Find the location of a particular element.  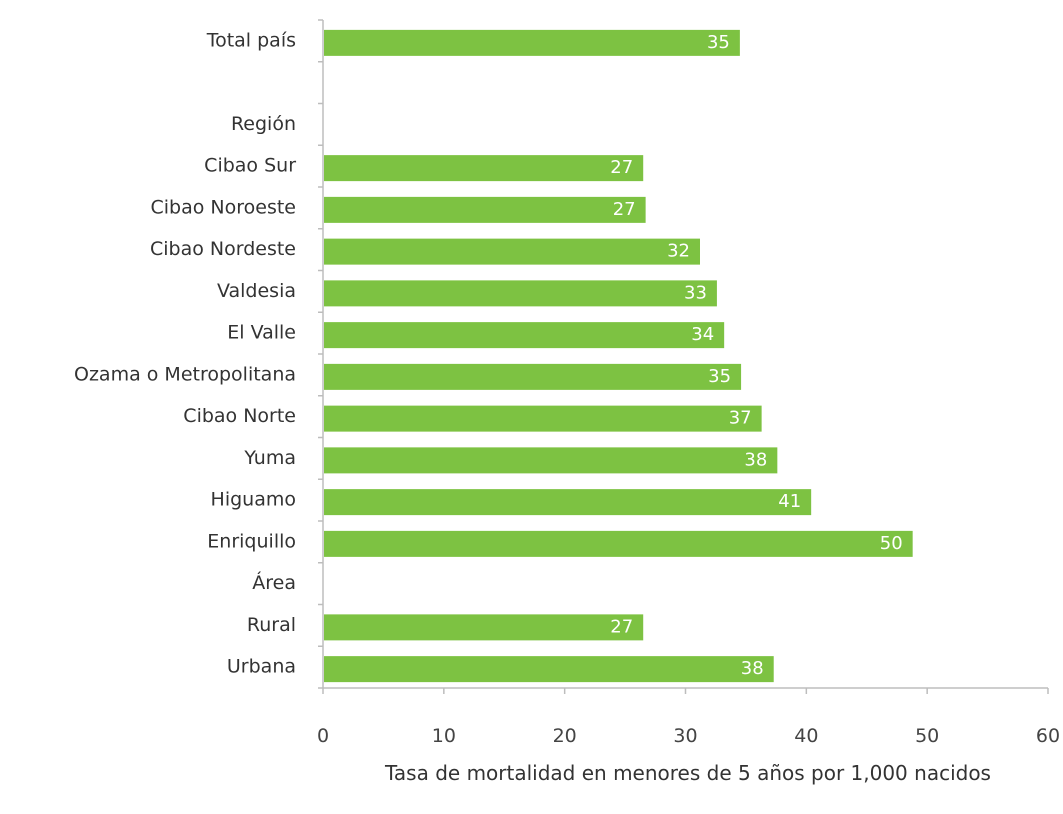

data-label: 33 is located at coordinates (695, 292).